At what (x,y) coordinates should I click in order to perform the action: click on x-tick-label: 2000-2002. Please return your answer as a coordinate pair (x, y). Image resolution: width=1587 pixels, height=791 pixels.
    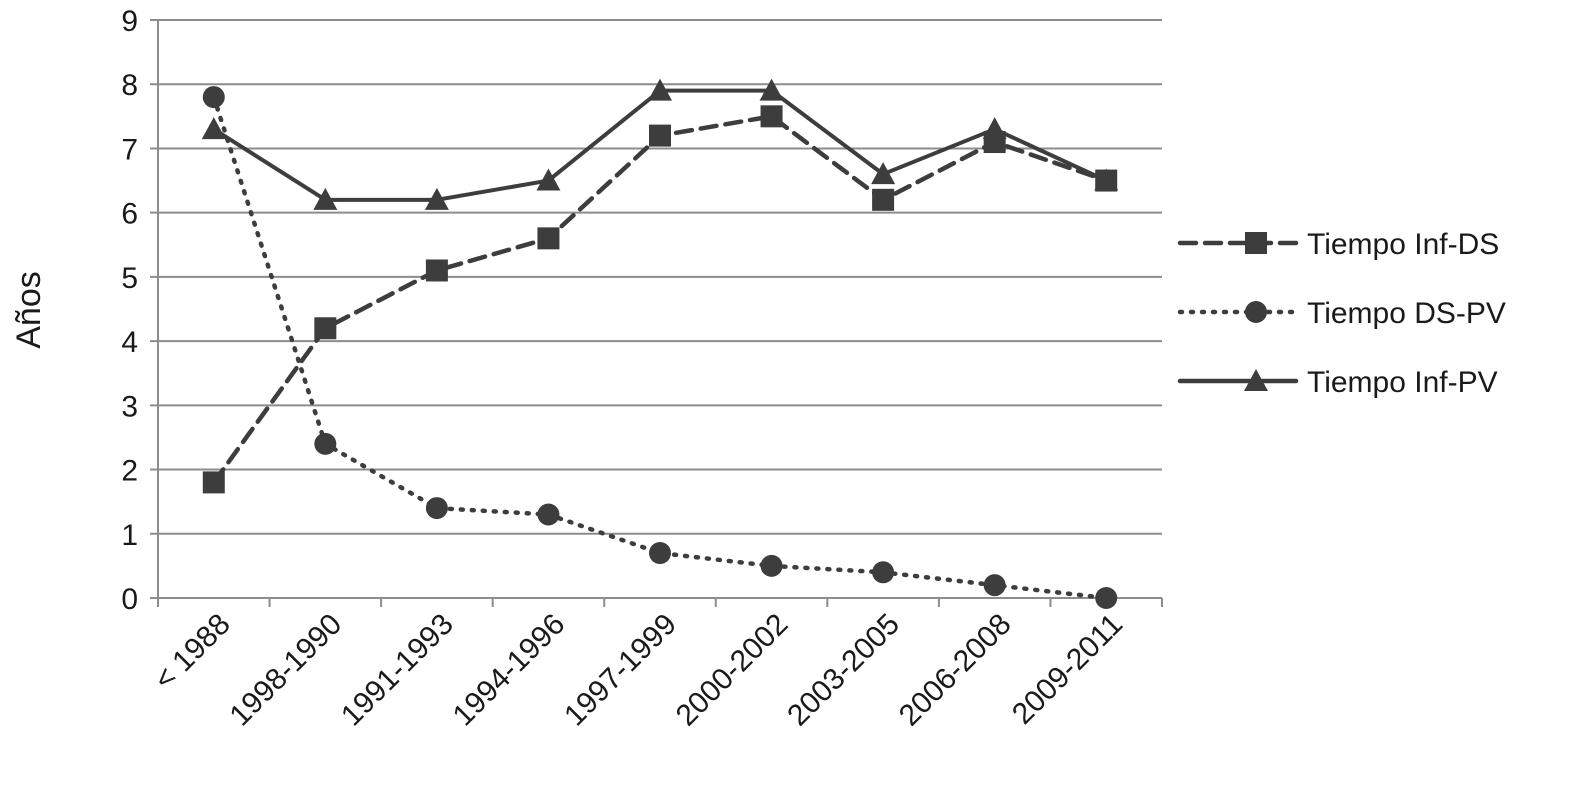
    Looking at the image, I should click on (732, 670).